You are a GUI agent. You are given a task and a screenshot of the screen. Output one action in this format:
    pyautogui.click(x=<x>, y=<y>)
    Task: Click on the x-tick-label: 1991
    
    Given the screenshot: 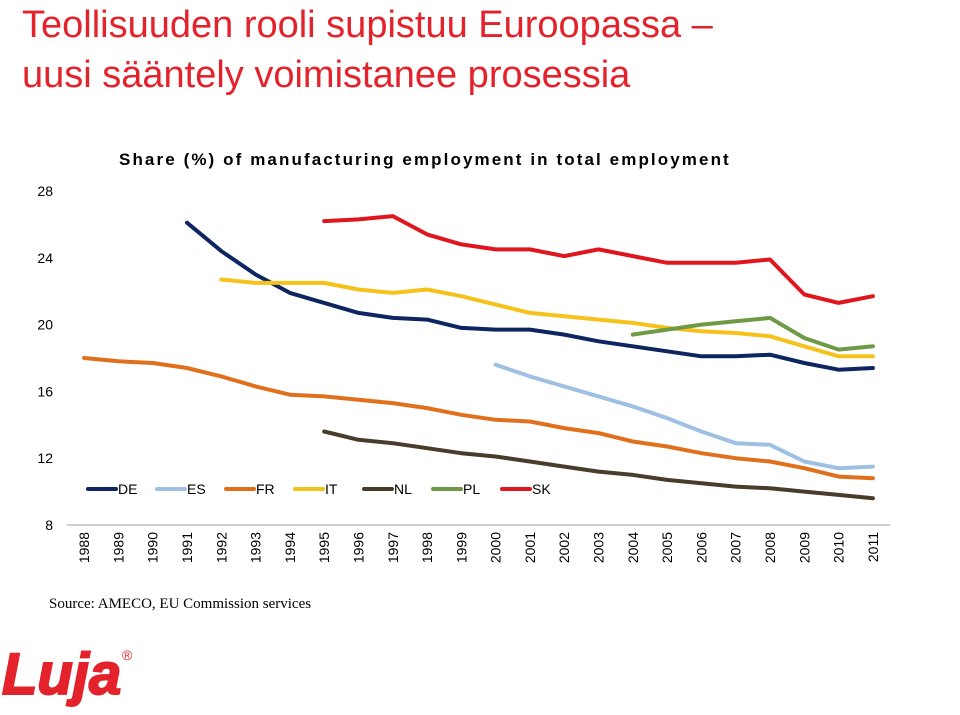 What is the action you would take?
    pyautogui.click(x=187, y=547)
    